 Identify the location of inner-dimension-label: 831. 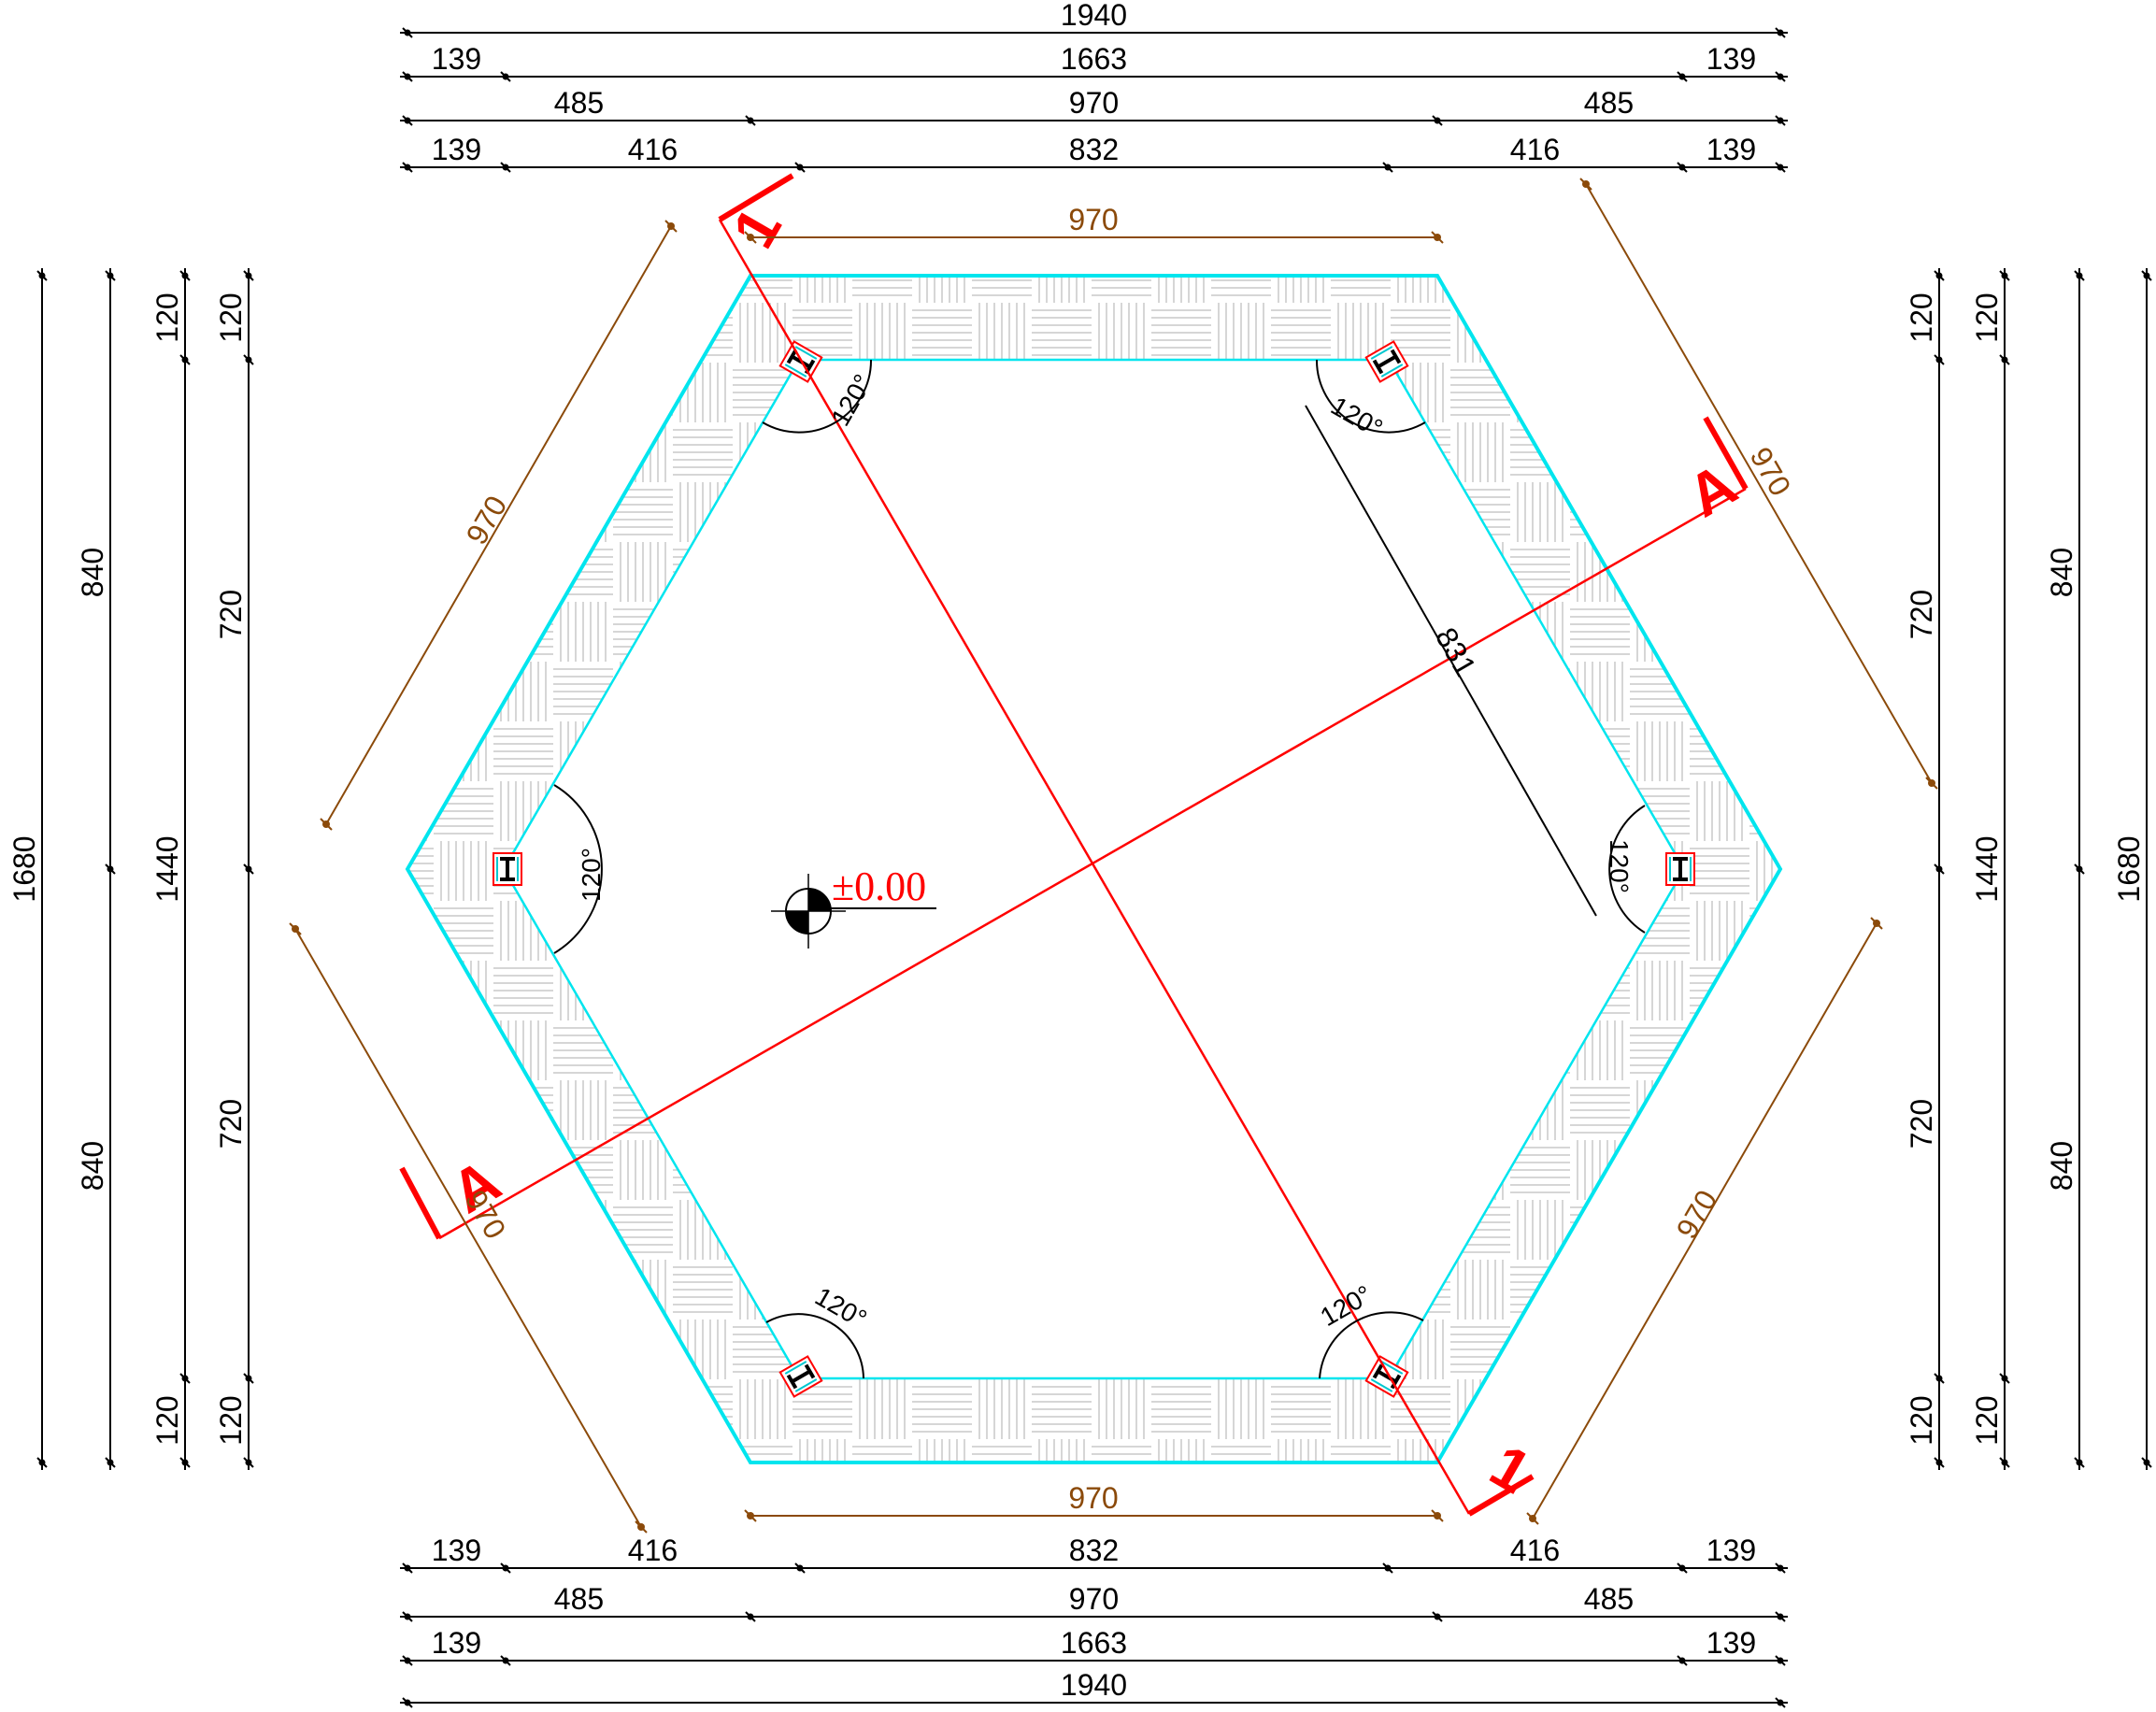
(1456, 652).